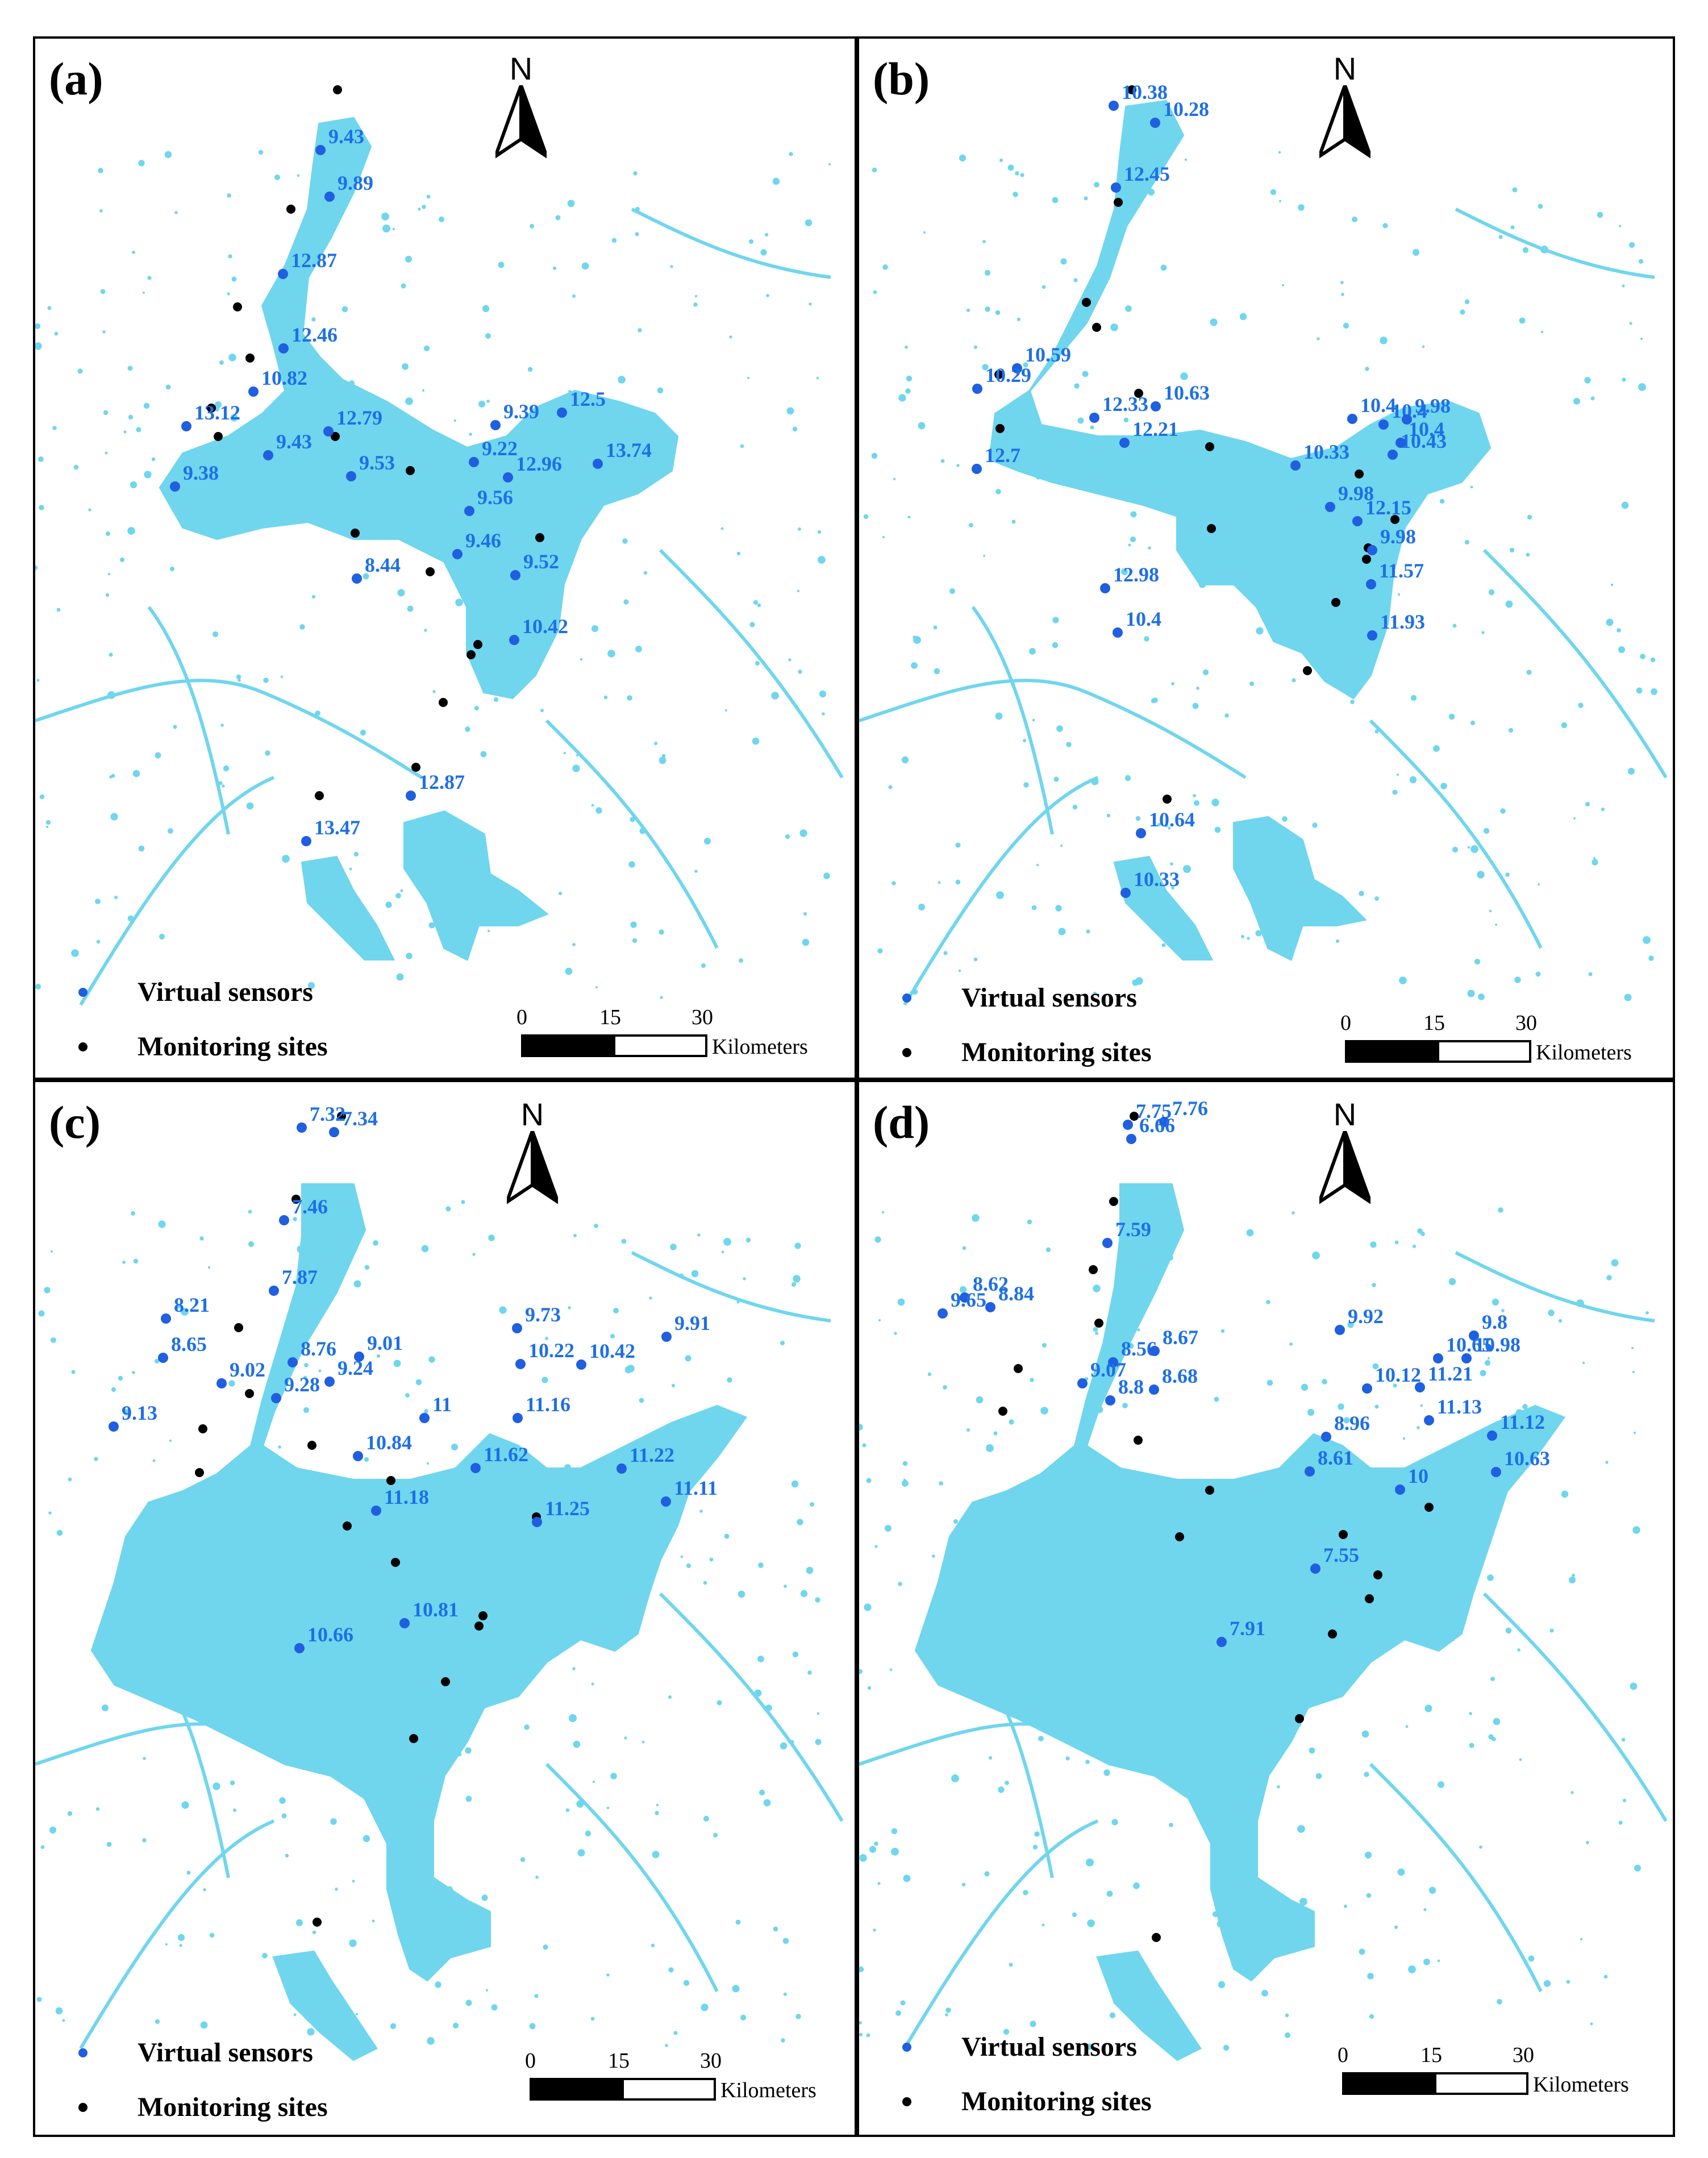 The height and width of the screenshot is (2158, 1708). I want to click on sensor-value-label: 13.12, so click(217, 412).